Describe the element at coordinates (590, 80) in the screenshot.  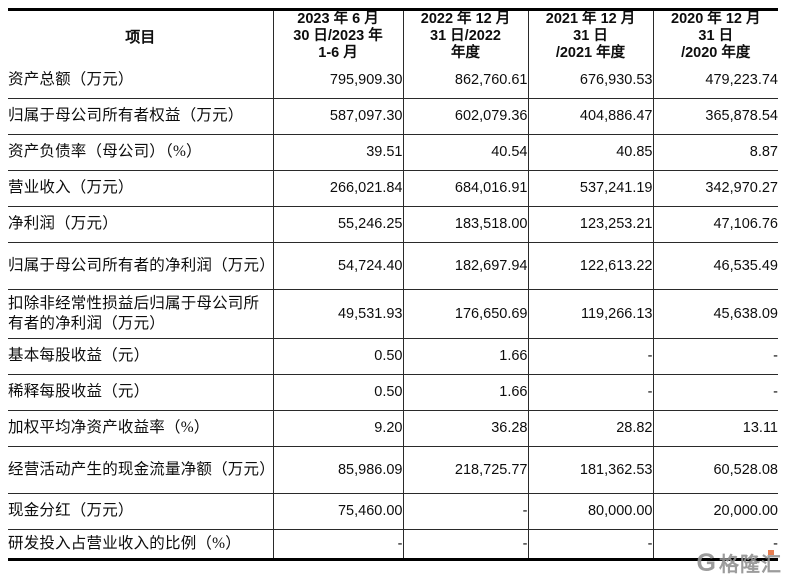
I see `cell-value: 676,930.53` at that location.